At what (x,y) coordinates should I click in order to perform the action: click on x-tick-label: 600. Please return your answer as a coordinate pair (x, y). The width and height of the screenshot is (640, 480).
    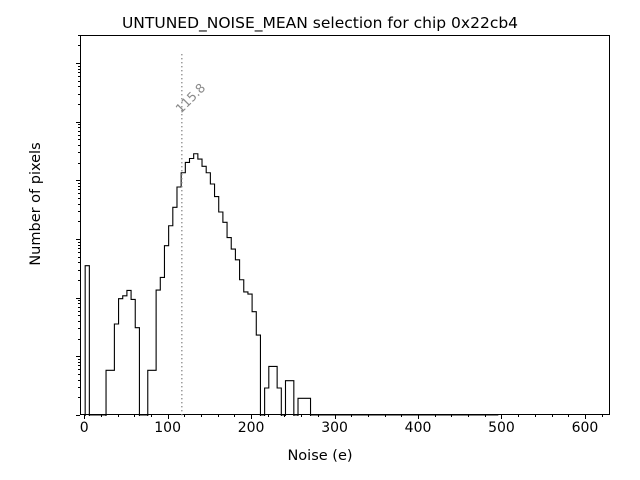
    Looking at the image, I should click on (585, 428).